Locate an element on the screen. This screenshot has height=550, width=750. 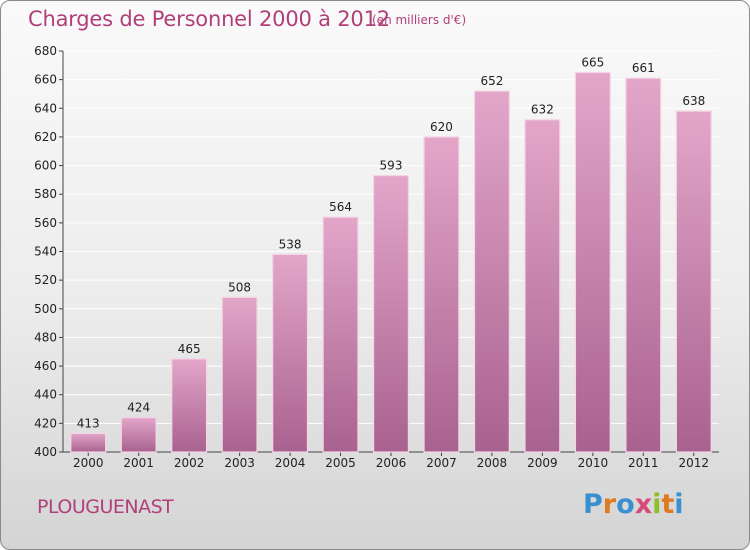
x-tick-label: 2006 is located at coordinates (391, 463).